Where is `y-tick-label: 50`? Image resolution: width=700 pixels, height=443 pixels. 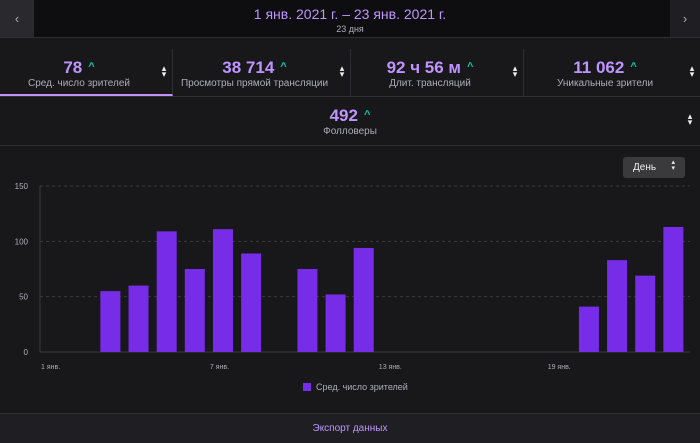 y-tick-label: 50 is located at coordinates (23, 297).